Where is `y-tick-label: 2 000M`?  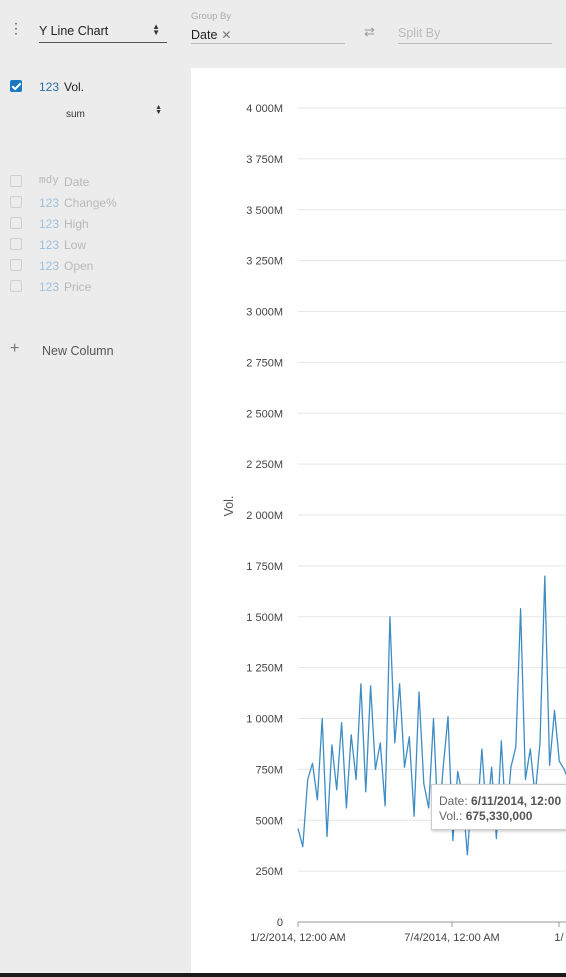 y-tick-label: 2 000M is located at coordinates (264, 516).